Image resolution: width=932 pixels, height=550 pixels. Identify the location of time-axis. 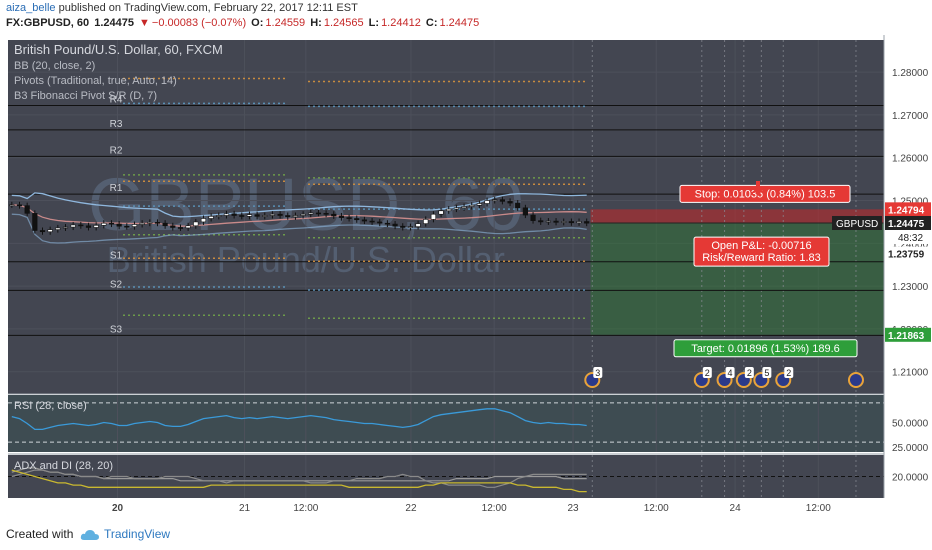
(446, 508).